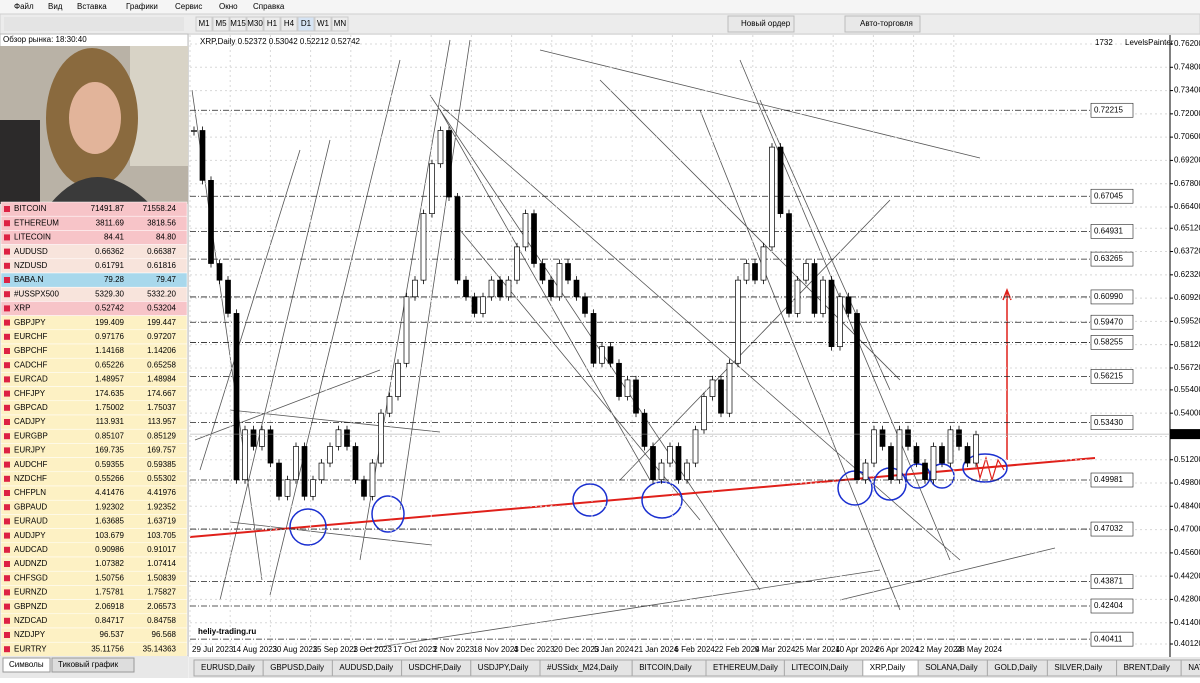 The height and width of the screenshot is (683, 1200). What do you see at coordinates (32, 237) in the screenshot?
I see `symbol: LITECOIN` at bounding box center [32, 237].